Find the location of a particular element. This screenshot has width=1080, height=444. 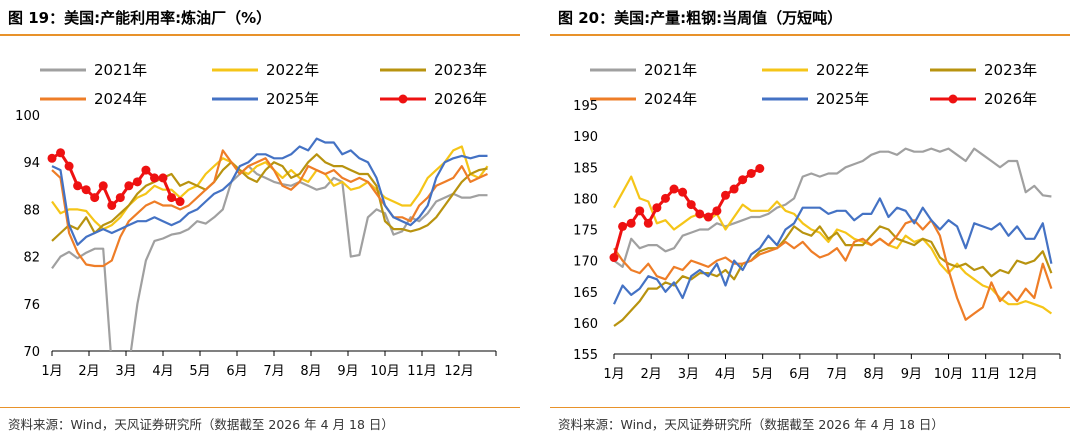

legend-entry: 2024年 is located at coordinates (93, 99).